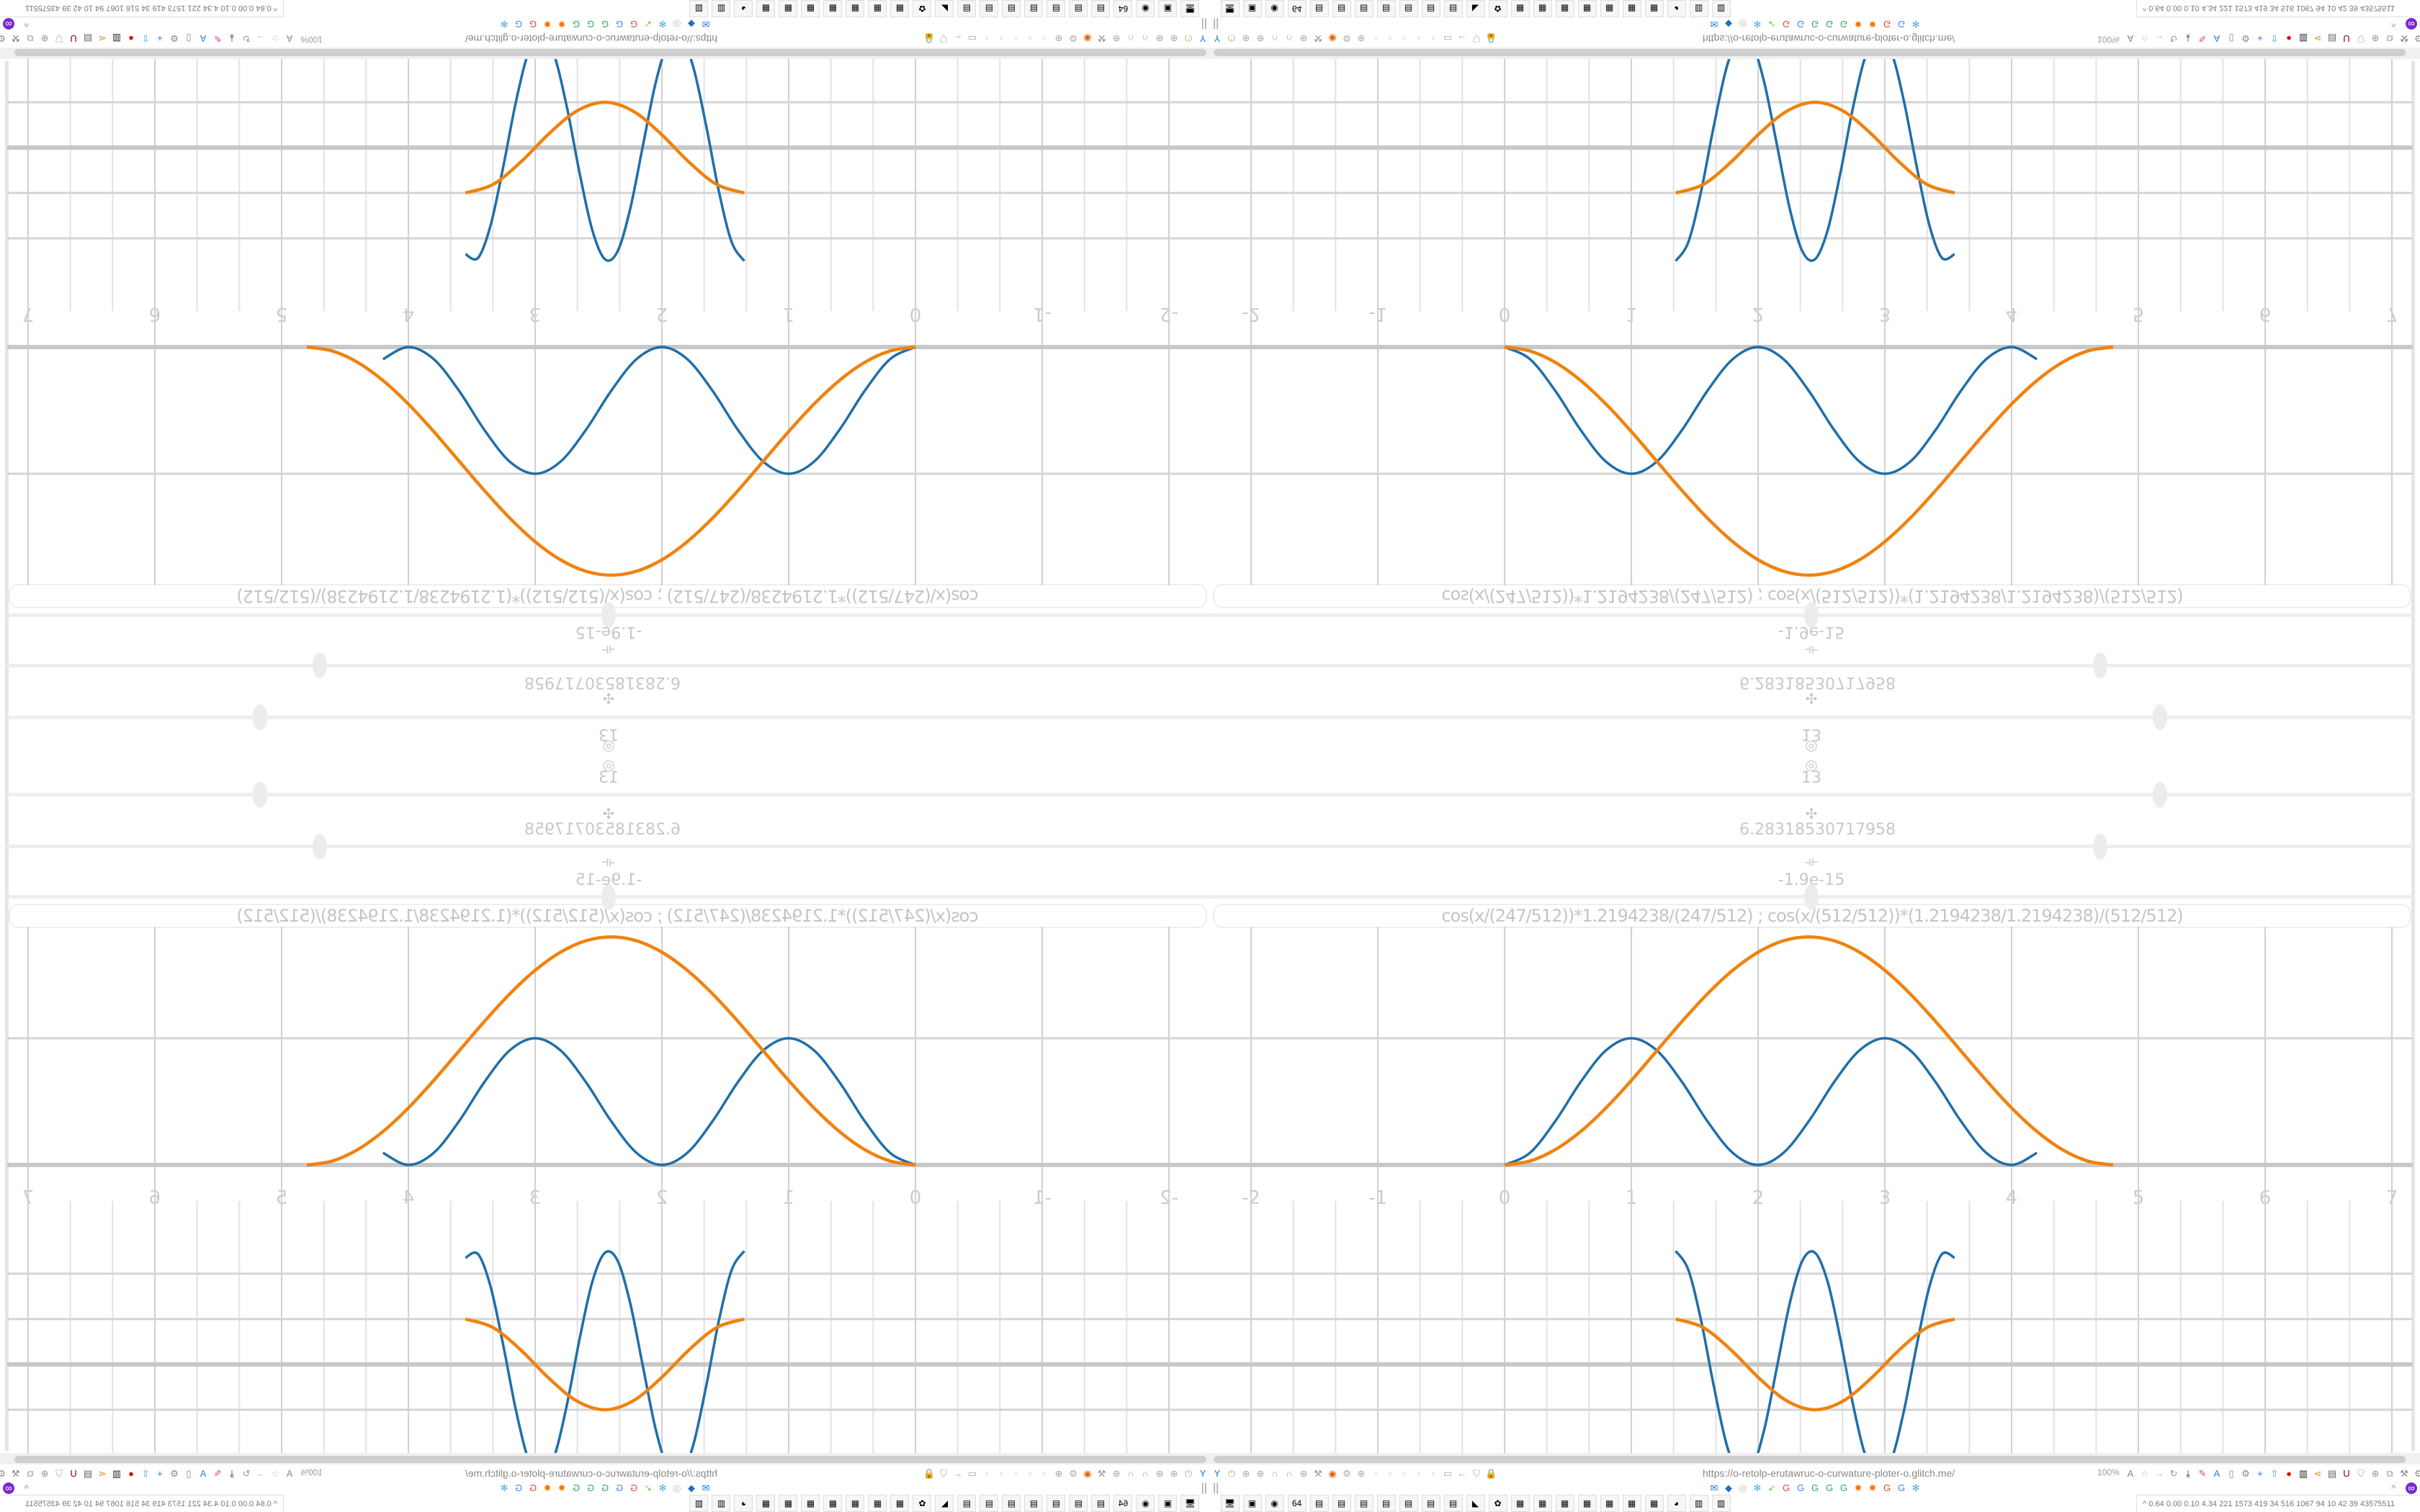 Image resolution: width=2420 pixels, height=1512 pixels. Describe the element at coordinates (2317, 1473) in the screenshot. I see `share-icon: ⋖` at that location.